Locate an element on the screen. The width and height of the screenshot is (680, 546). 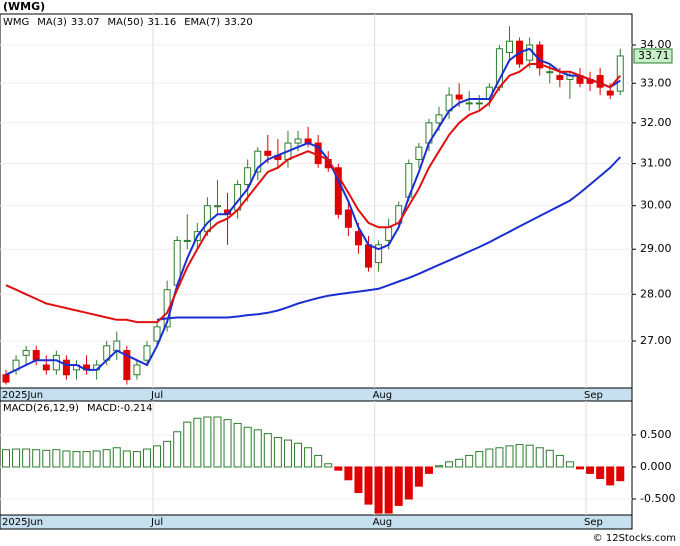
x-tick-label: Sep is located at coordinates (593, 395).